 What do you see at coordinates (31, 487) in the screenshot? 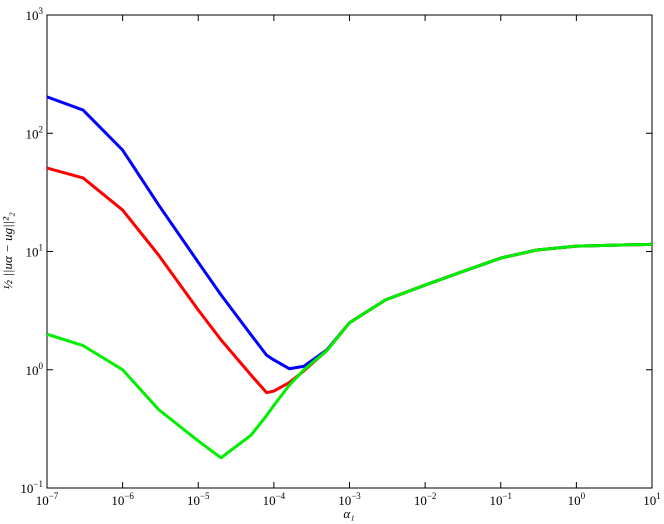
I see `y-tick-label: 10⁻¹` at bounding box center [31, 487].